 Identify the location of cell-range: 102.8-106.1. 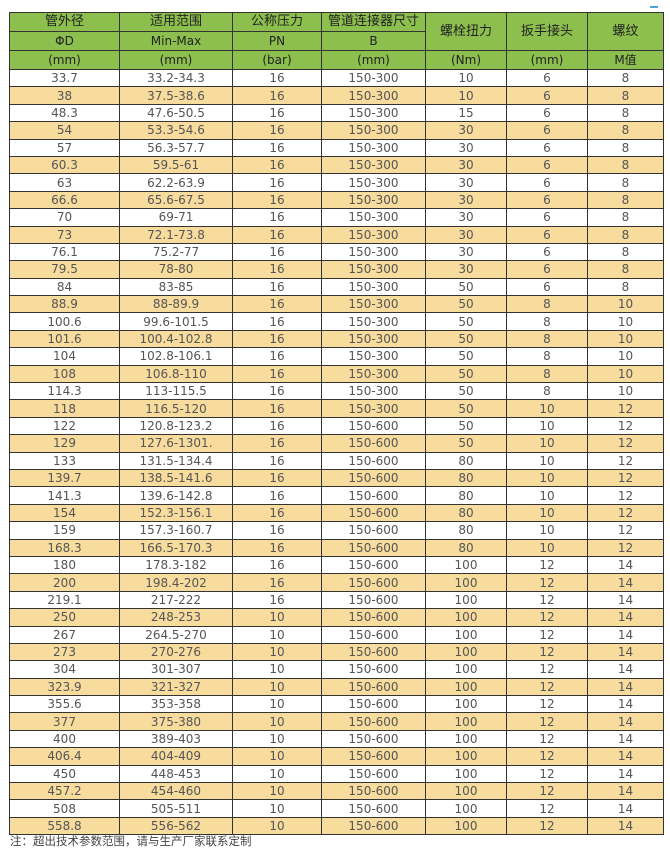
(176, 356).